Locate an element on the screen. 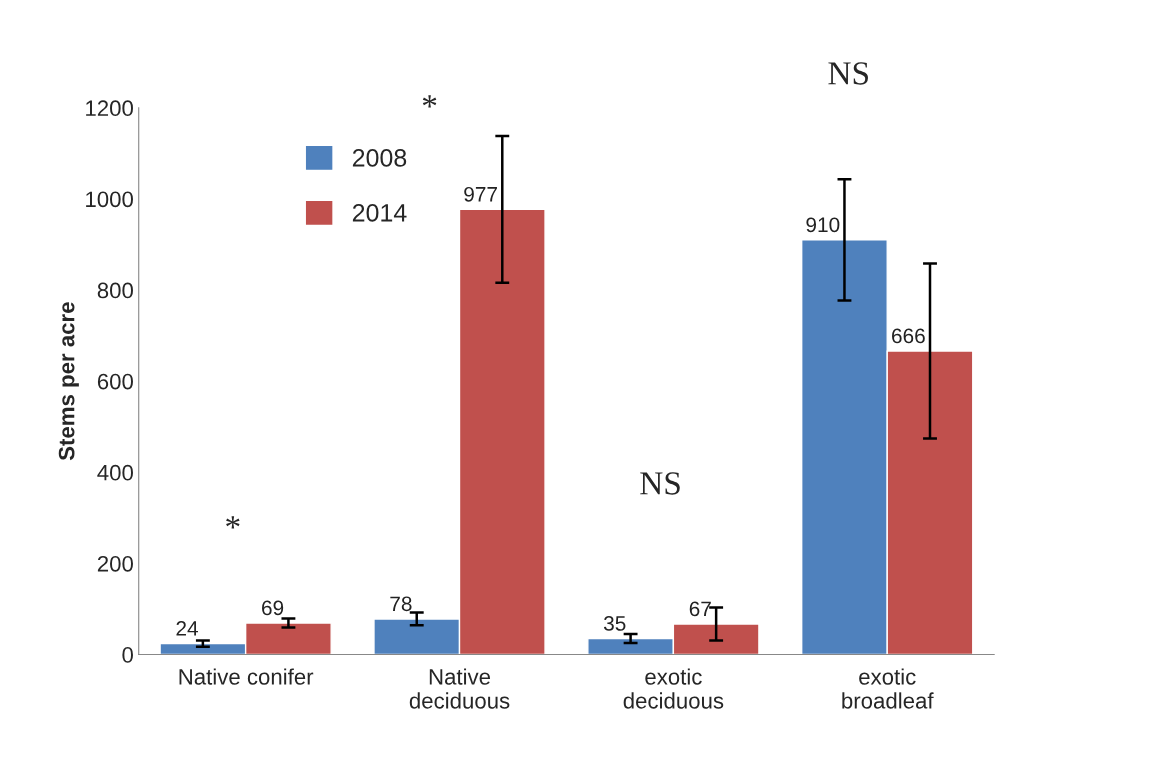 The width and height of the screenshot is (1156, 770). x-tick-label: Native conifer is located at coordinates (246, 676).